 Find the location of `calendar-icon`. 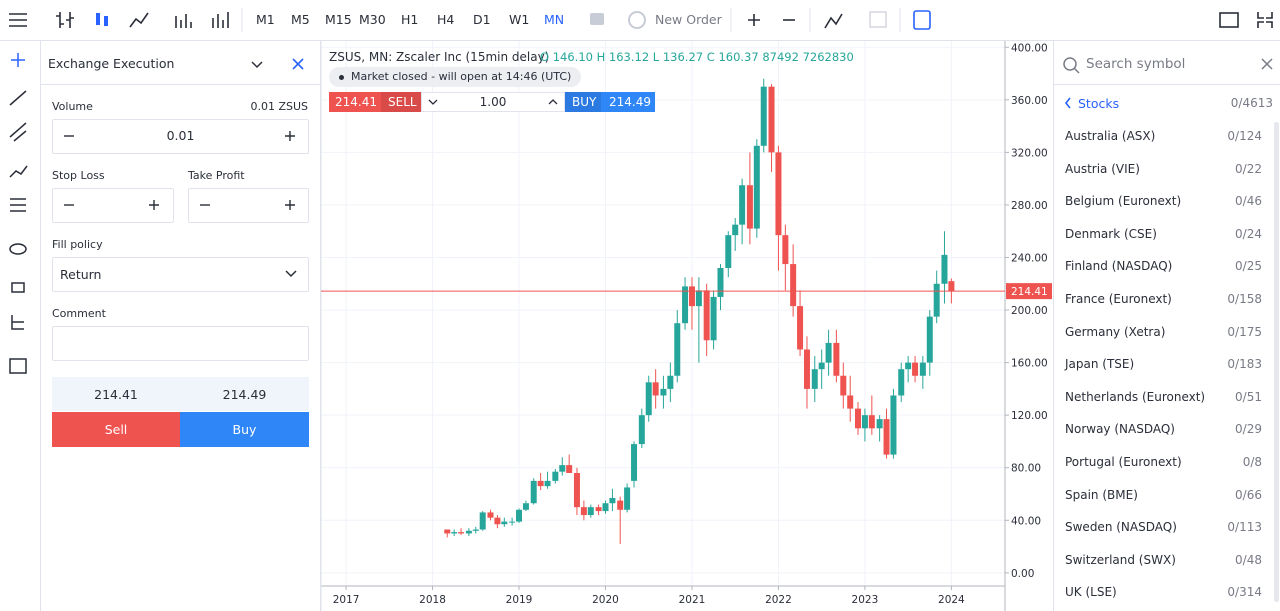

calendar-icon is located at coordinates (878, 19).